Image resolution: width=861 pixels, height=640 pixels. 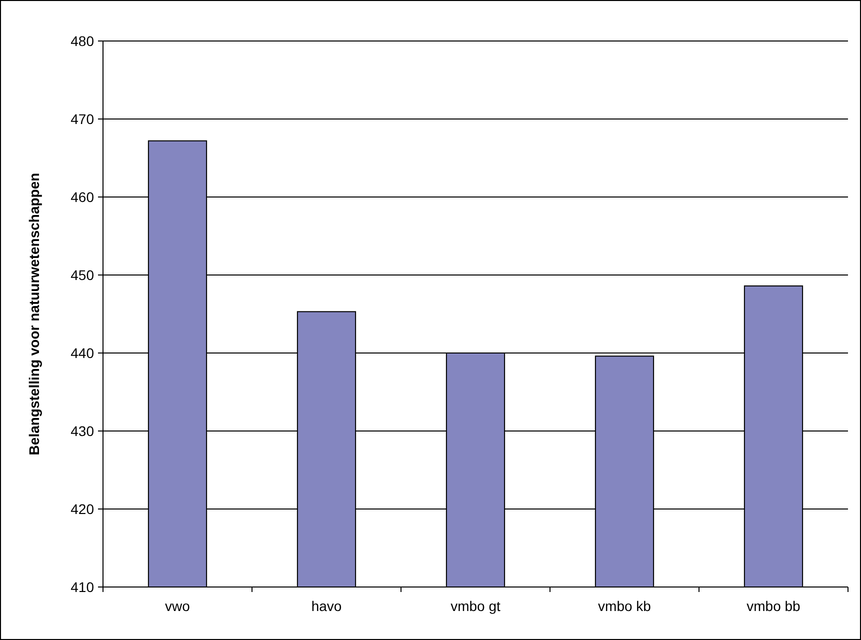 I want to click on x-tick-label: vmbo bb, so click(x=773, y=606).